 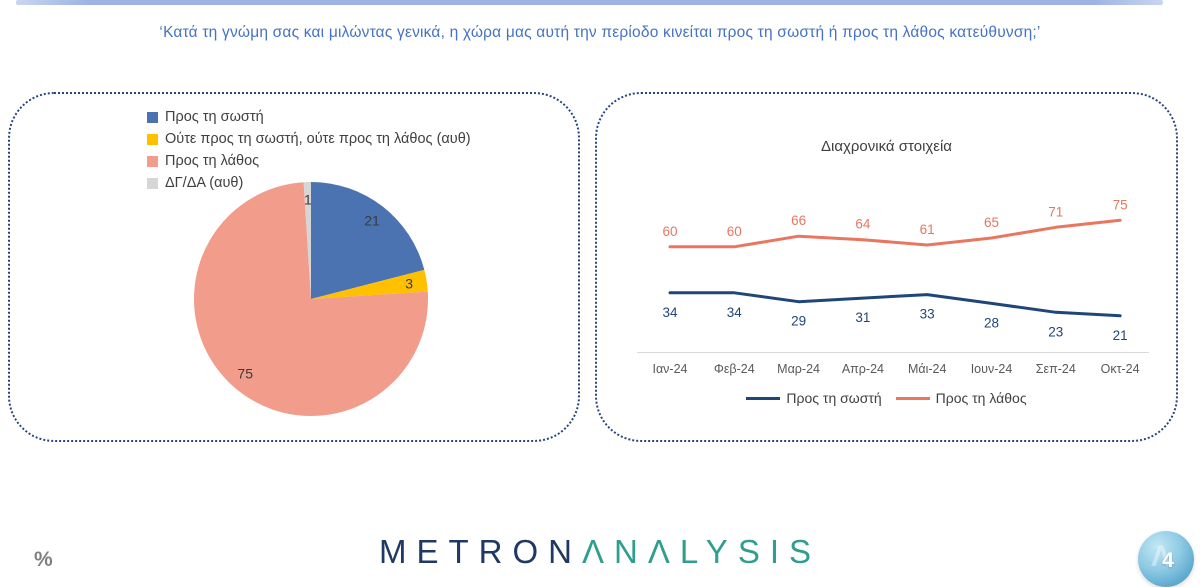 What do you see at coordinates (1120, 204) in the screenshot?
I see `series-value-label: 75` at bounding box center [1120, 204].